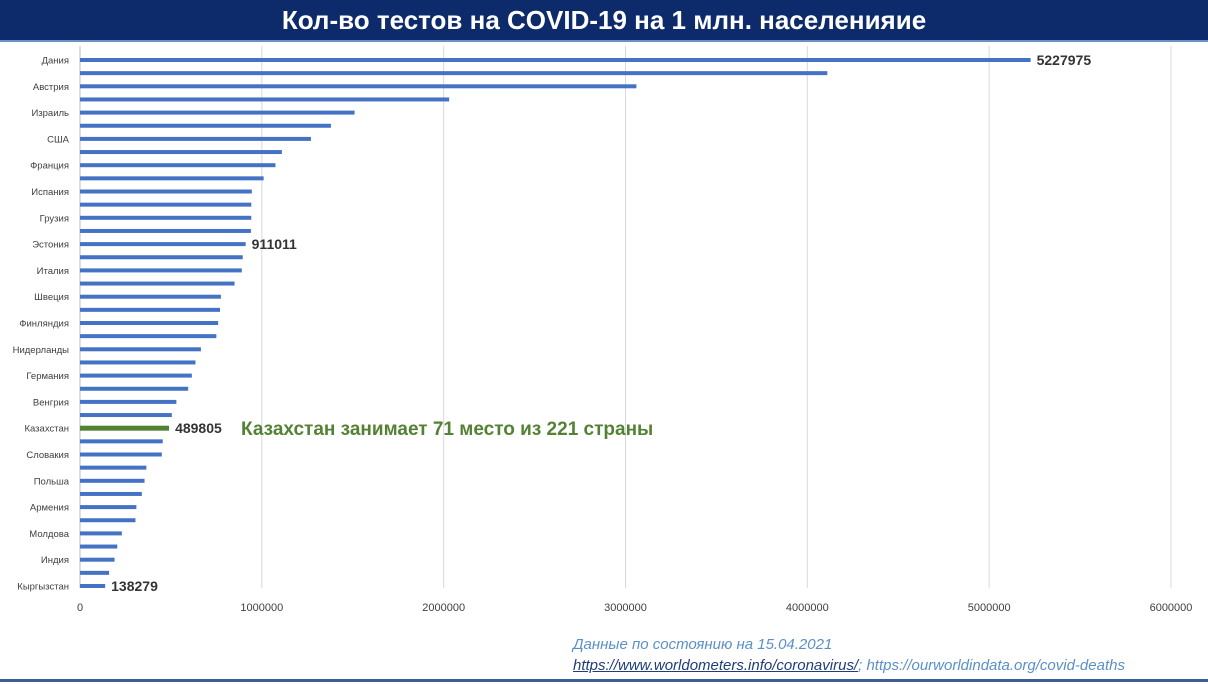 The height and width of the screenshot is (684, 1208). What do you see at coordinates (625, 608) in the screenshot?
I see `x-tick-label: 3000000` at bounding box center [625, 608].